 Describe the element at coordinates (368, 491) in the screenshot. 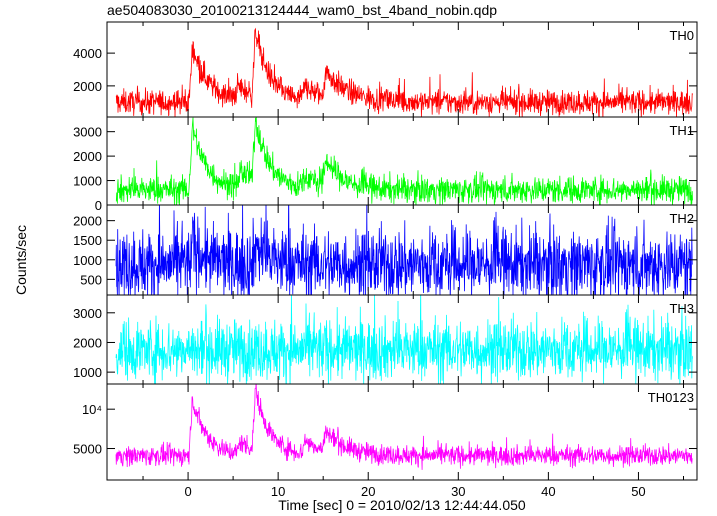

I see `x-tick-label: 20` at that location.